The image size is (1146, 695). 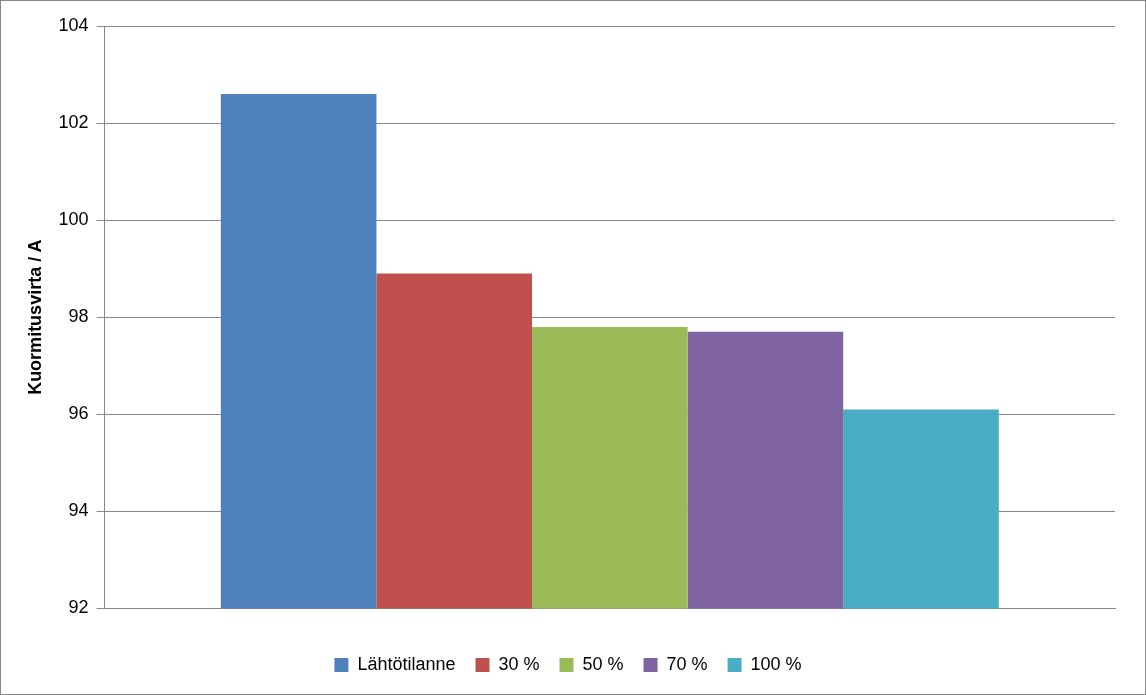 What do you see at coordinates (34, 317) in the screenshot?
I see `y-axis-title: Kuormitusvirta / A` at bounding box center [34, 317].